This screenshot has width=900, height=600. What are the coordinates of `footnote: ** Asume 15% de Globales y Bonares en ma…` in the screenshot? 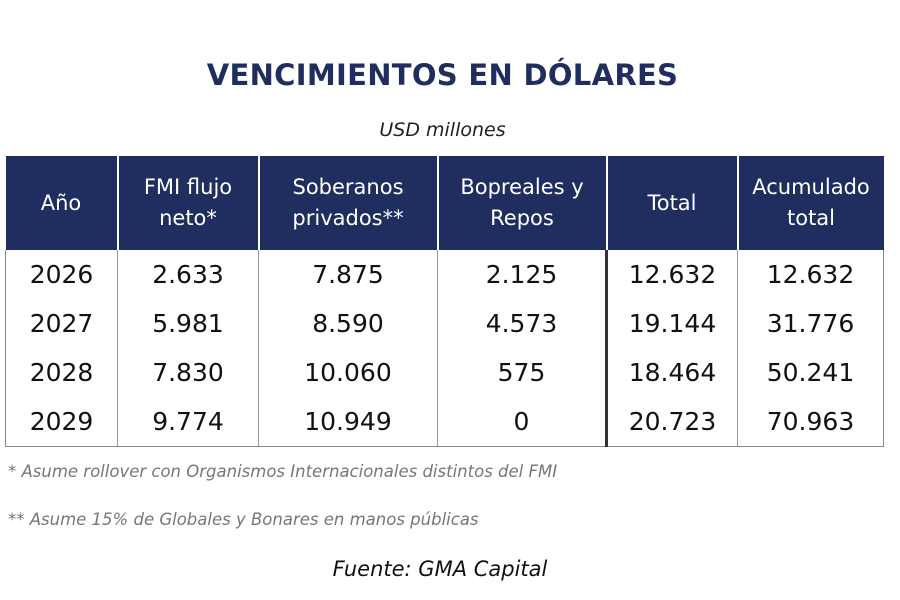 It's located at (243, 519).